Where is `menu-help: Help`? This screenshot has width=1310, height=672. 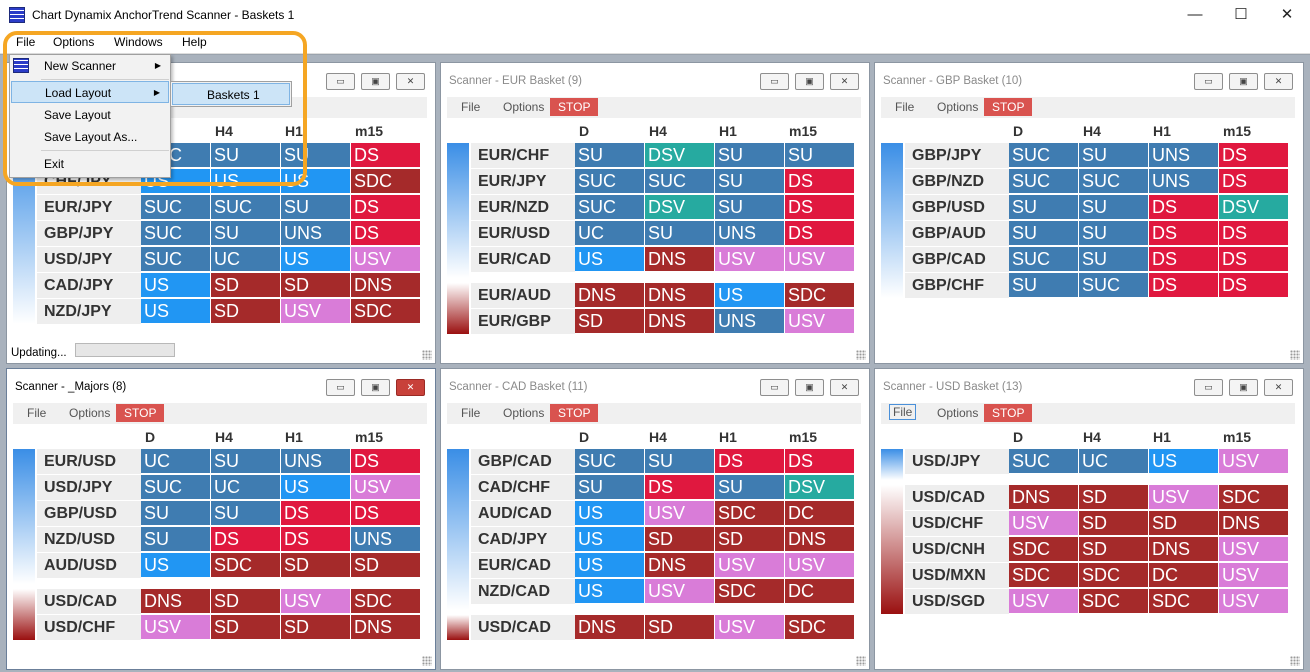 menu-help: Help is located at coordinates (194, 42).